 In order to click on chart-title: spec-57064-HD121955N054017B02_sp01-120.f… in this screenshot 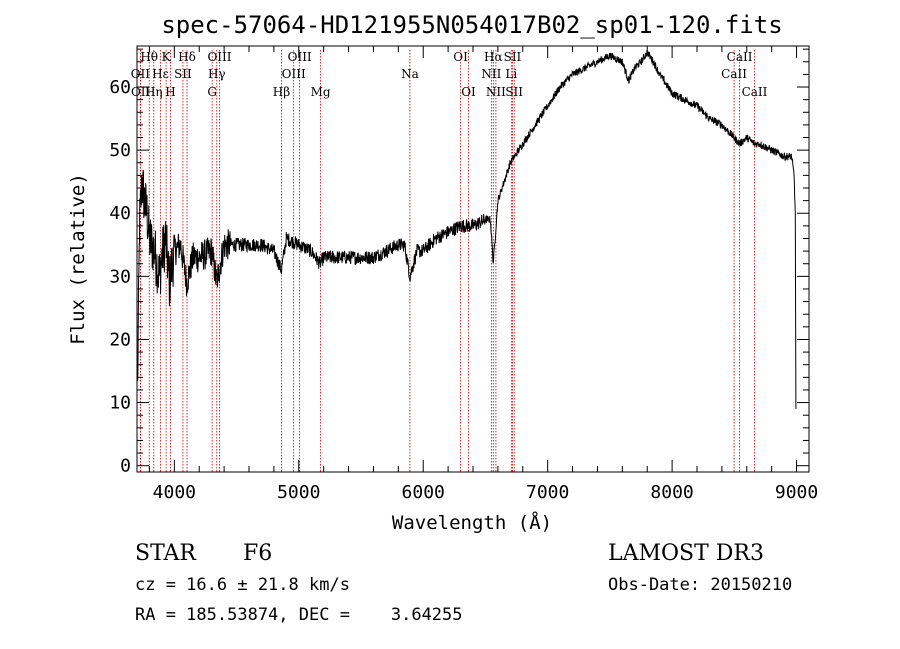, I will do `click(471, 25)`.